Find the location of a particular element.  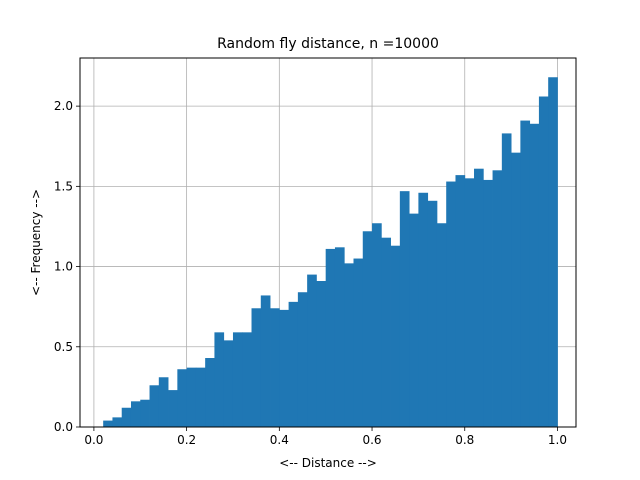

x-tick-label: 0.8 is located at coordinates (464, 440).